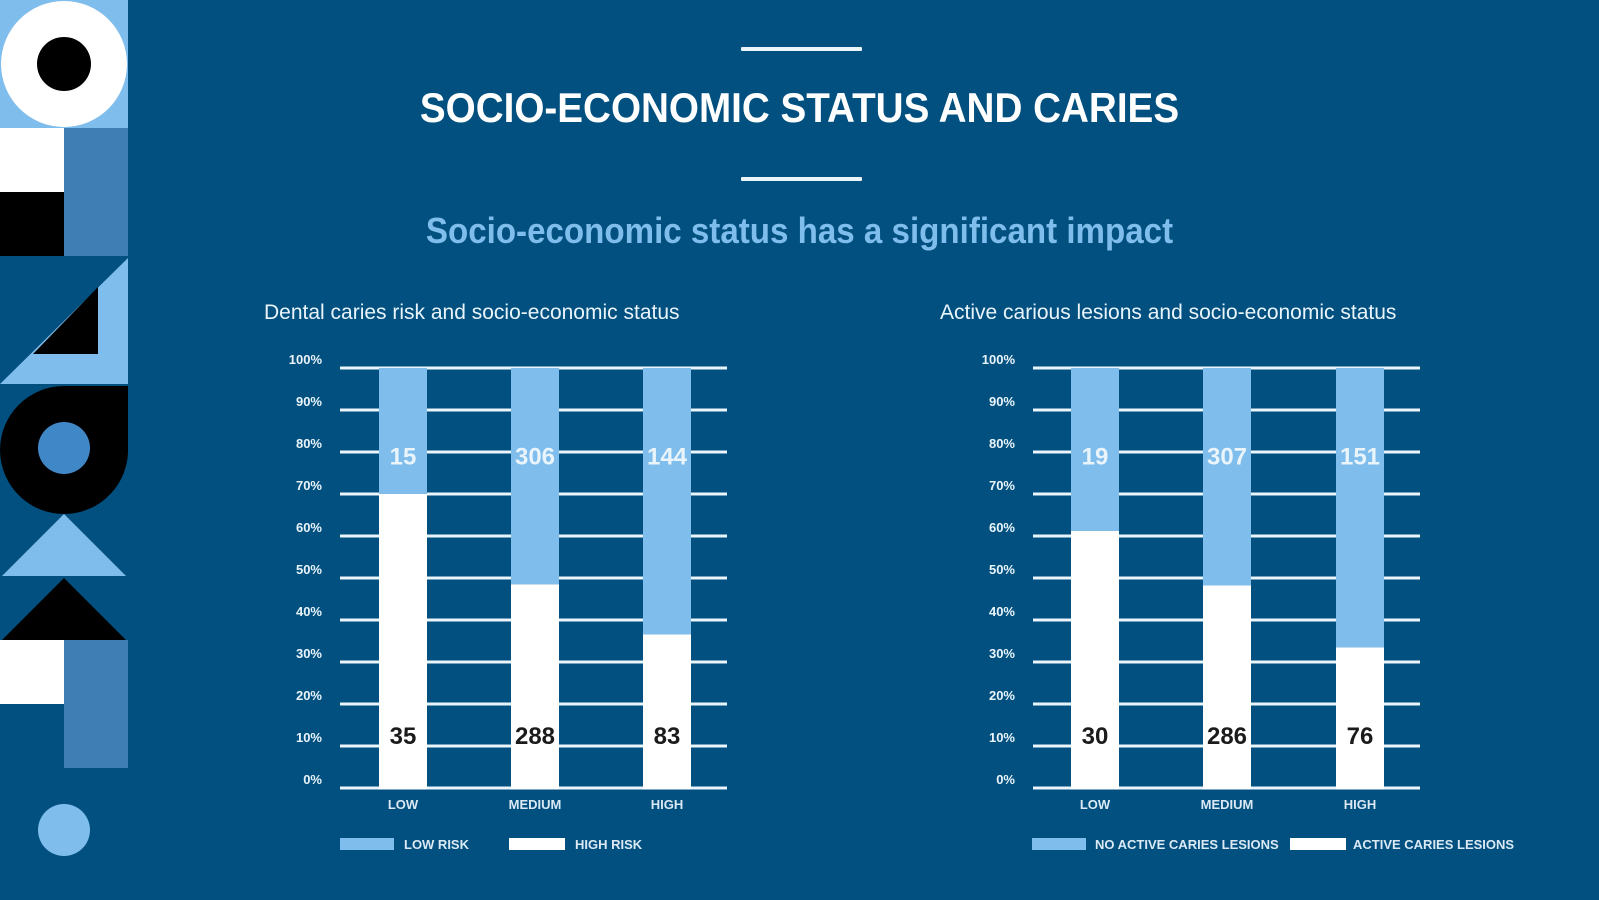 Image resolution: width=1599 pixels, height=900 pixels. Describe the element at coordinates (801, 179) in the screenshot. I see `title-rule-bottom` at that location.